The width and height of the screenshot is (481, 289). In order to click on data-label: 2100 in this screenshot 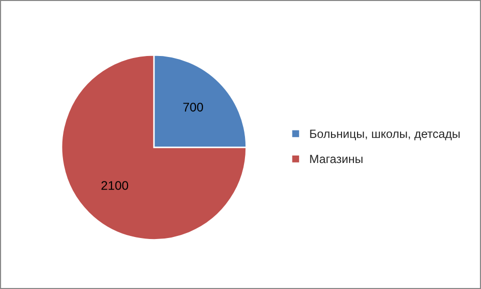, I will do `click(114, 185)`.